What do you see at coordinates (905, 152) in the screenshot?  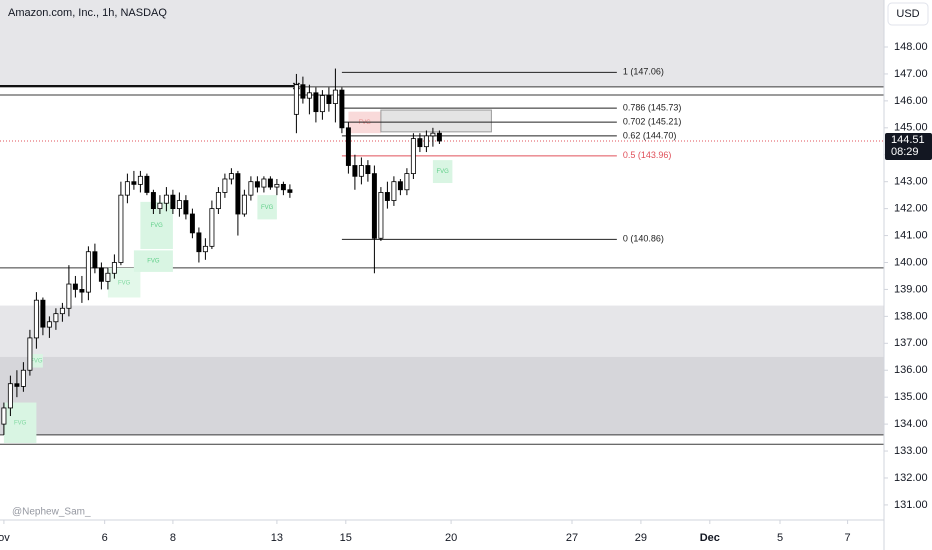 I see `price-tag-countdown: 08:29` at bounding box center [905, 152].